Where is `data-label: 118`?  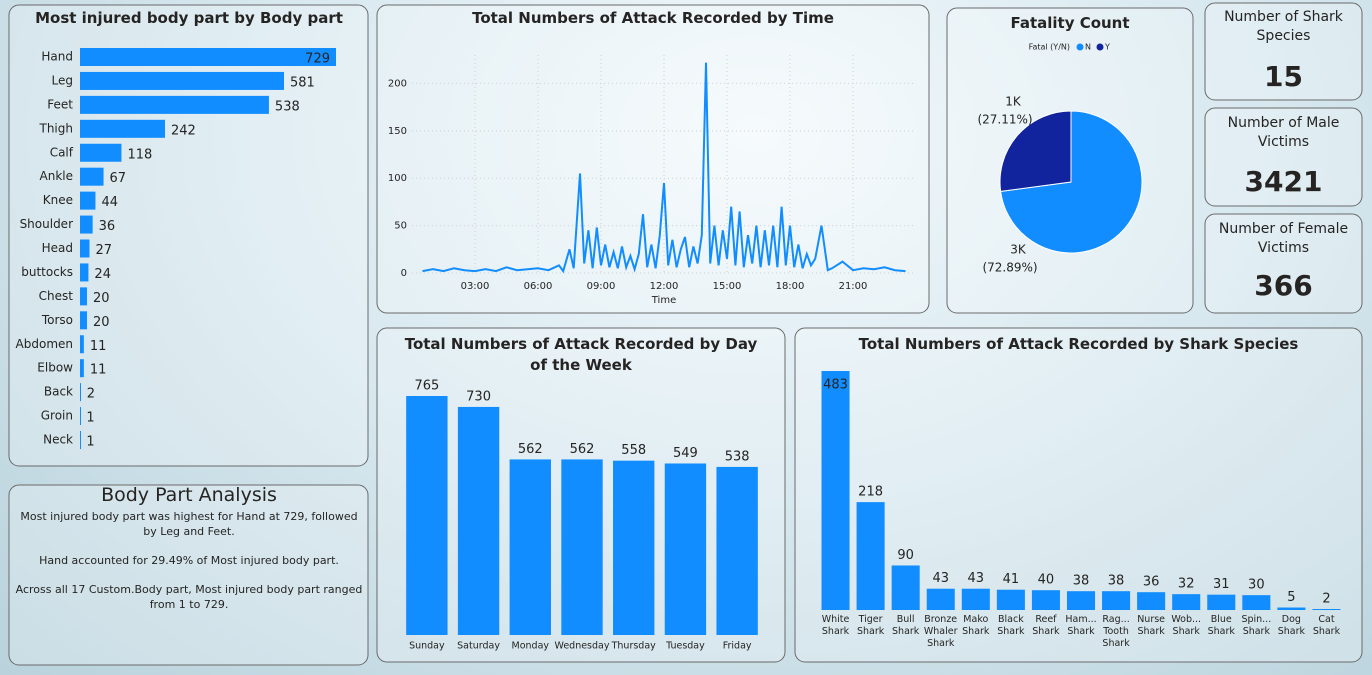 data-label: 118 is located at coordinates (139, 154).